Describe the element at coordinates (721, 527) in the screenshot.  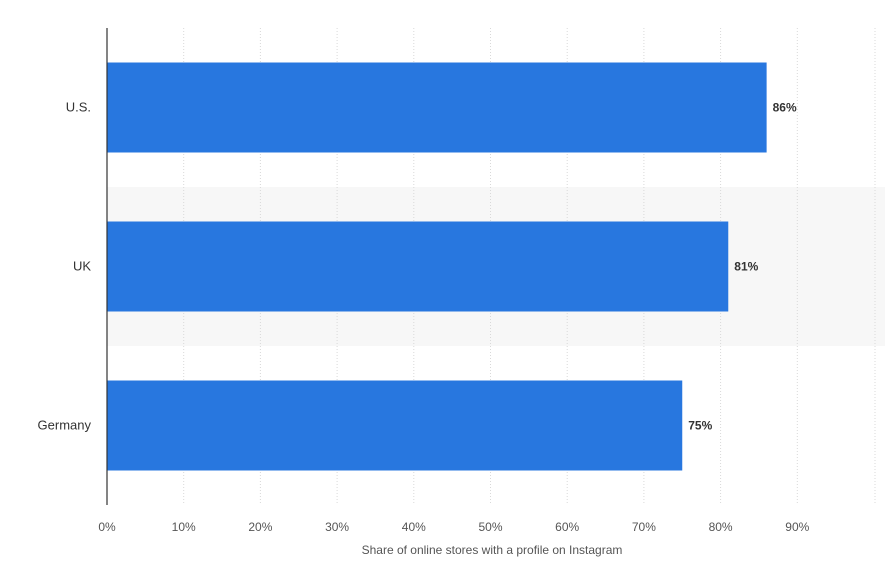
I see `x-tick-label: 80%` at that location.